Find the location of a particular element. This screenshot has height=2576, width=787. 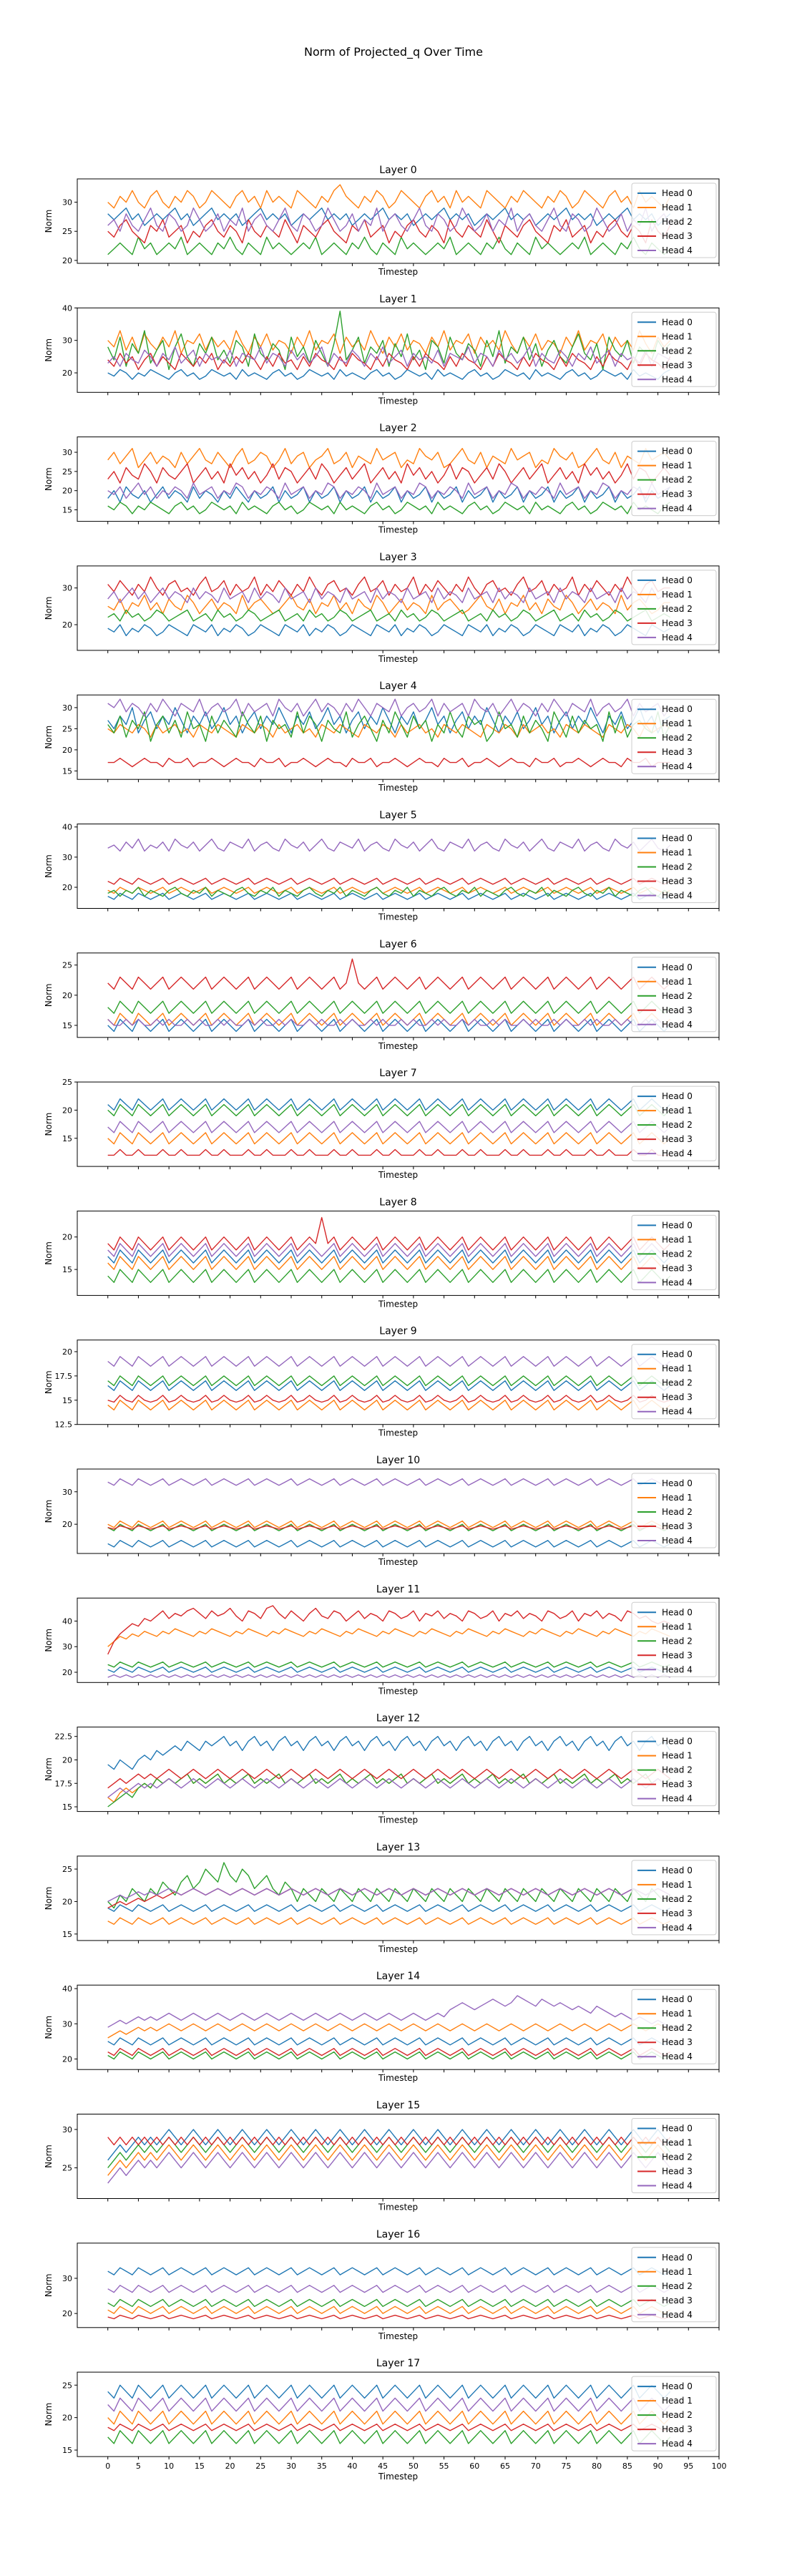

x-tick-label: 45 is located at coordinates (383, 2466).